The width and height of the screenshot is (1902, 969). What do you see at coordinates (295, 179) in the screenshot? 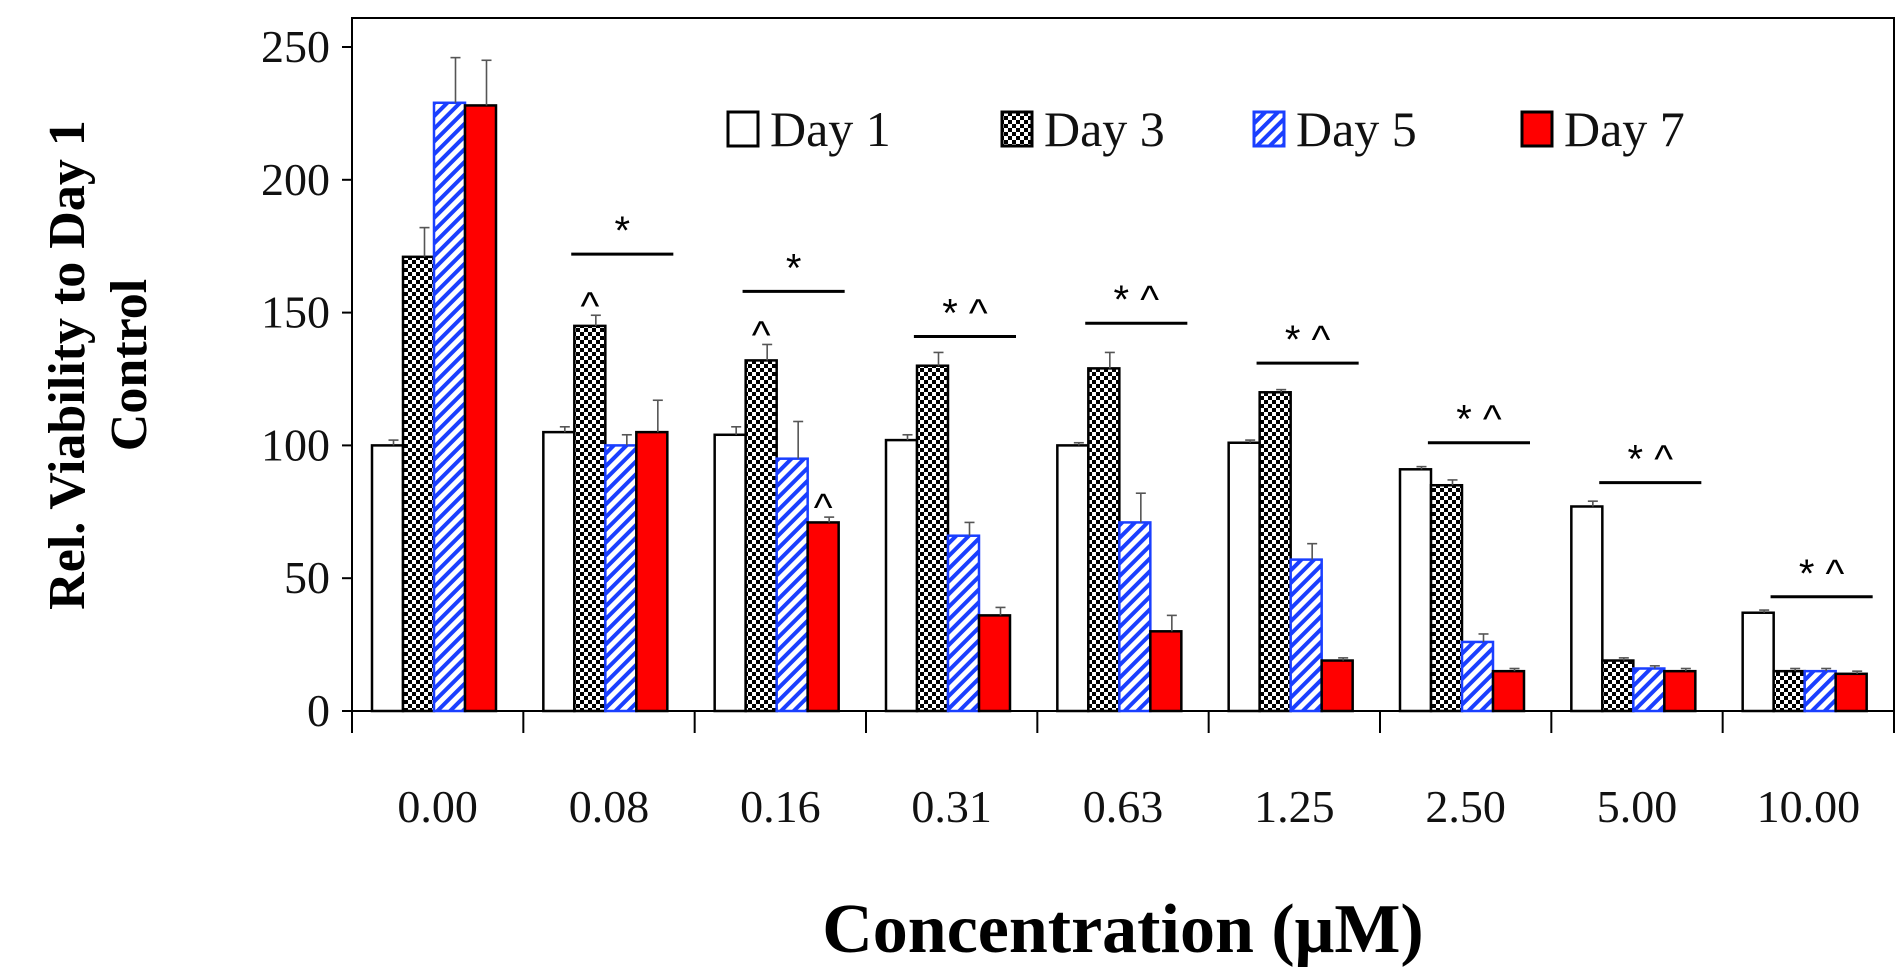
I see `y-tick-label: 200` at bounding box center [295, 179].